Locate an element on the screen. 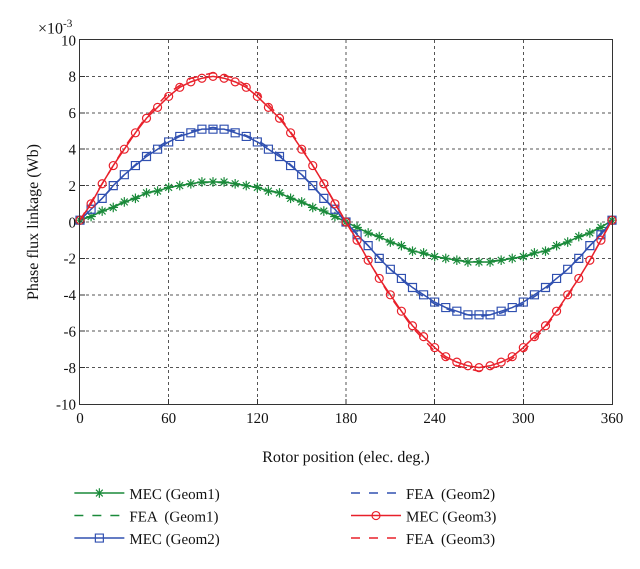  x-tick-label: 360 is located at coordinates (612, 419).